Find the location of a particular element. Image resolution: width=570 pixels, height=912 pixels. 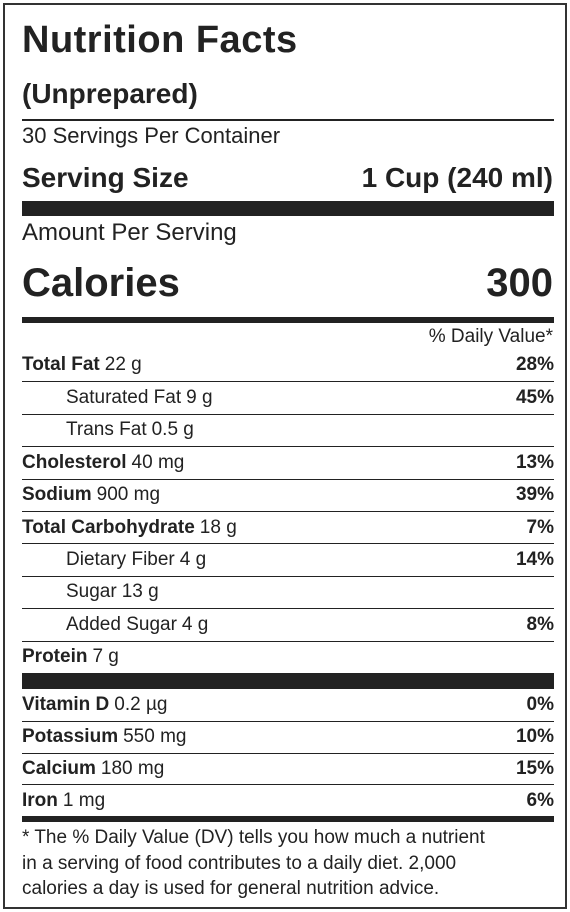

nutrient-name: Vitamin D is located at coordinates (66, 704).